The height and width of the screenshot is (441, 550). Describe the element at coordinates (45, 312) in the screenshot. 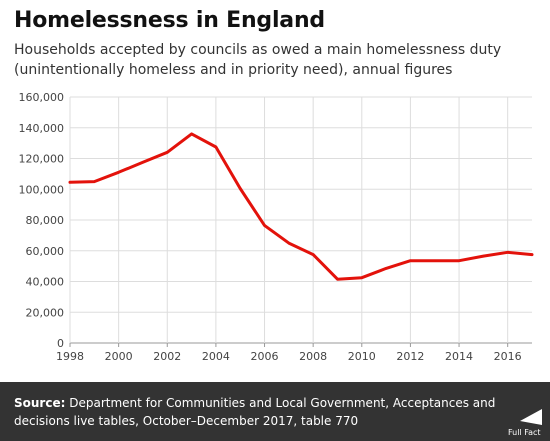

I see `y-tick-label: 20,000` at that location.